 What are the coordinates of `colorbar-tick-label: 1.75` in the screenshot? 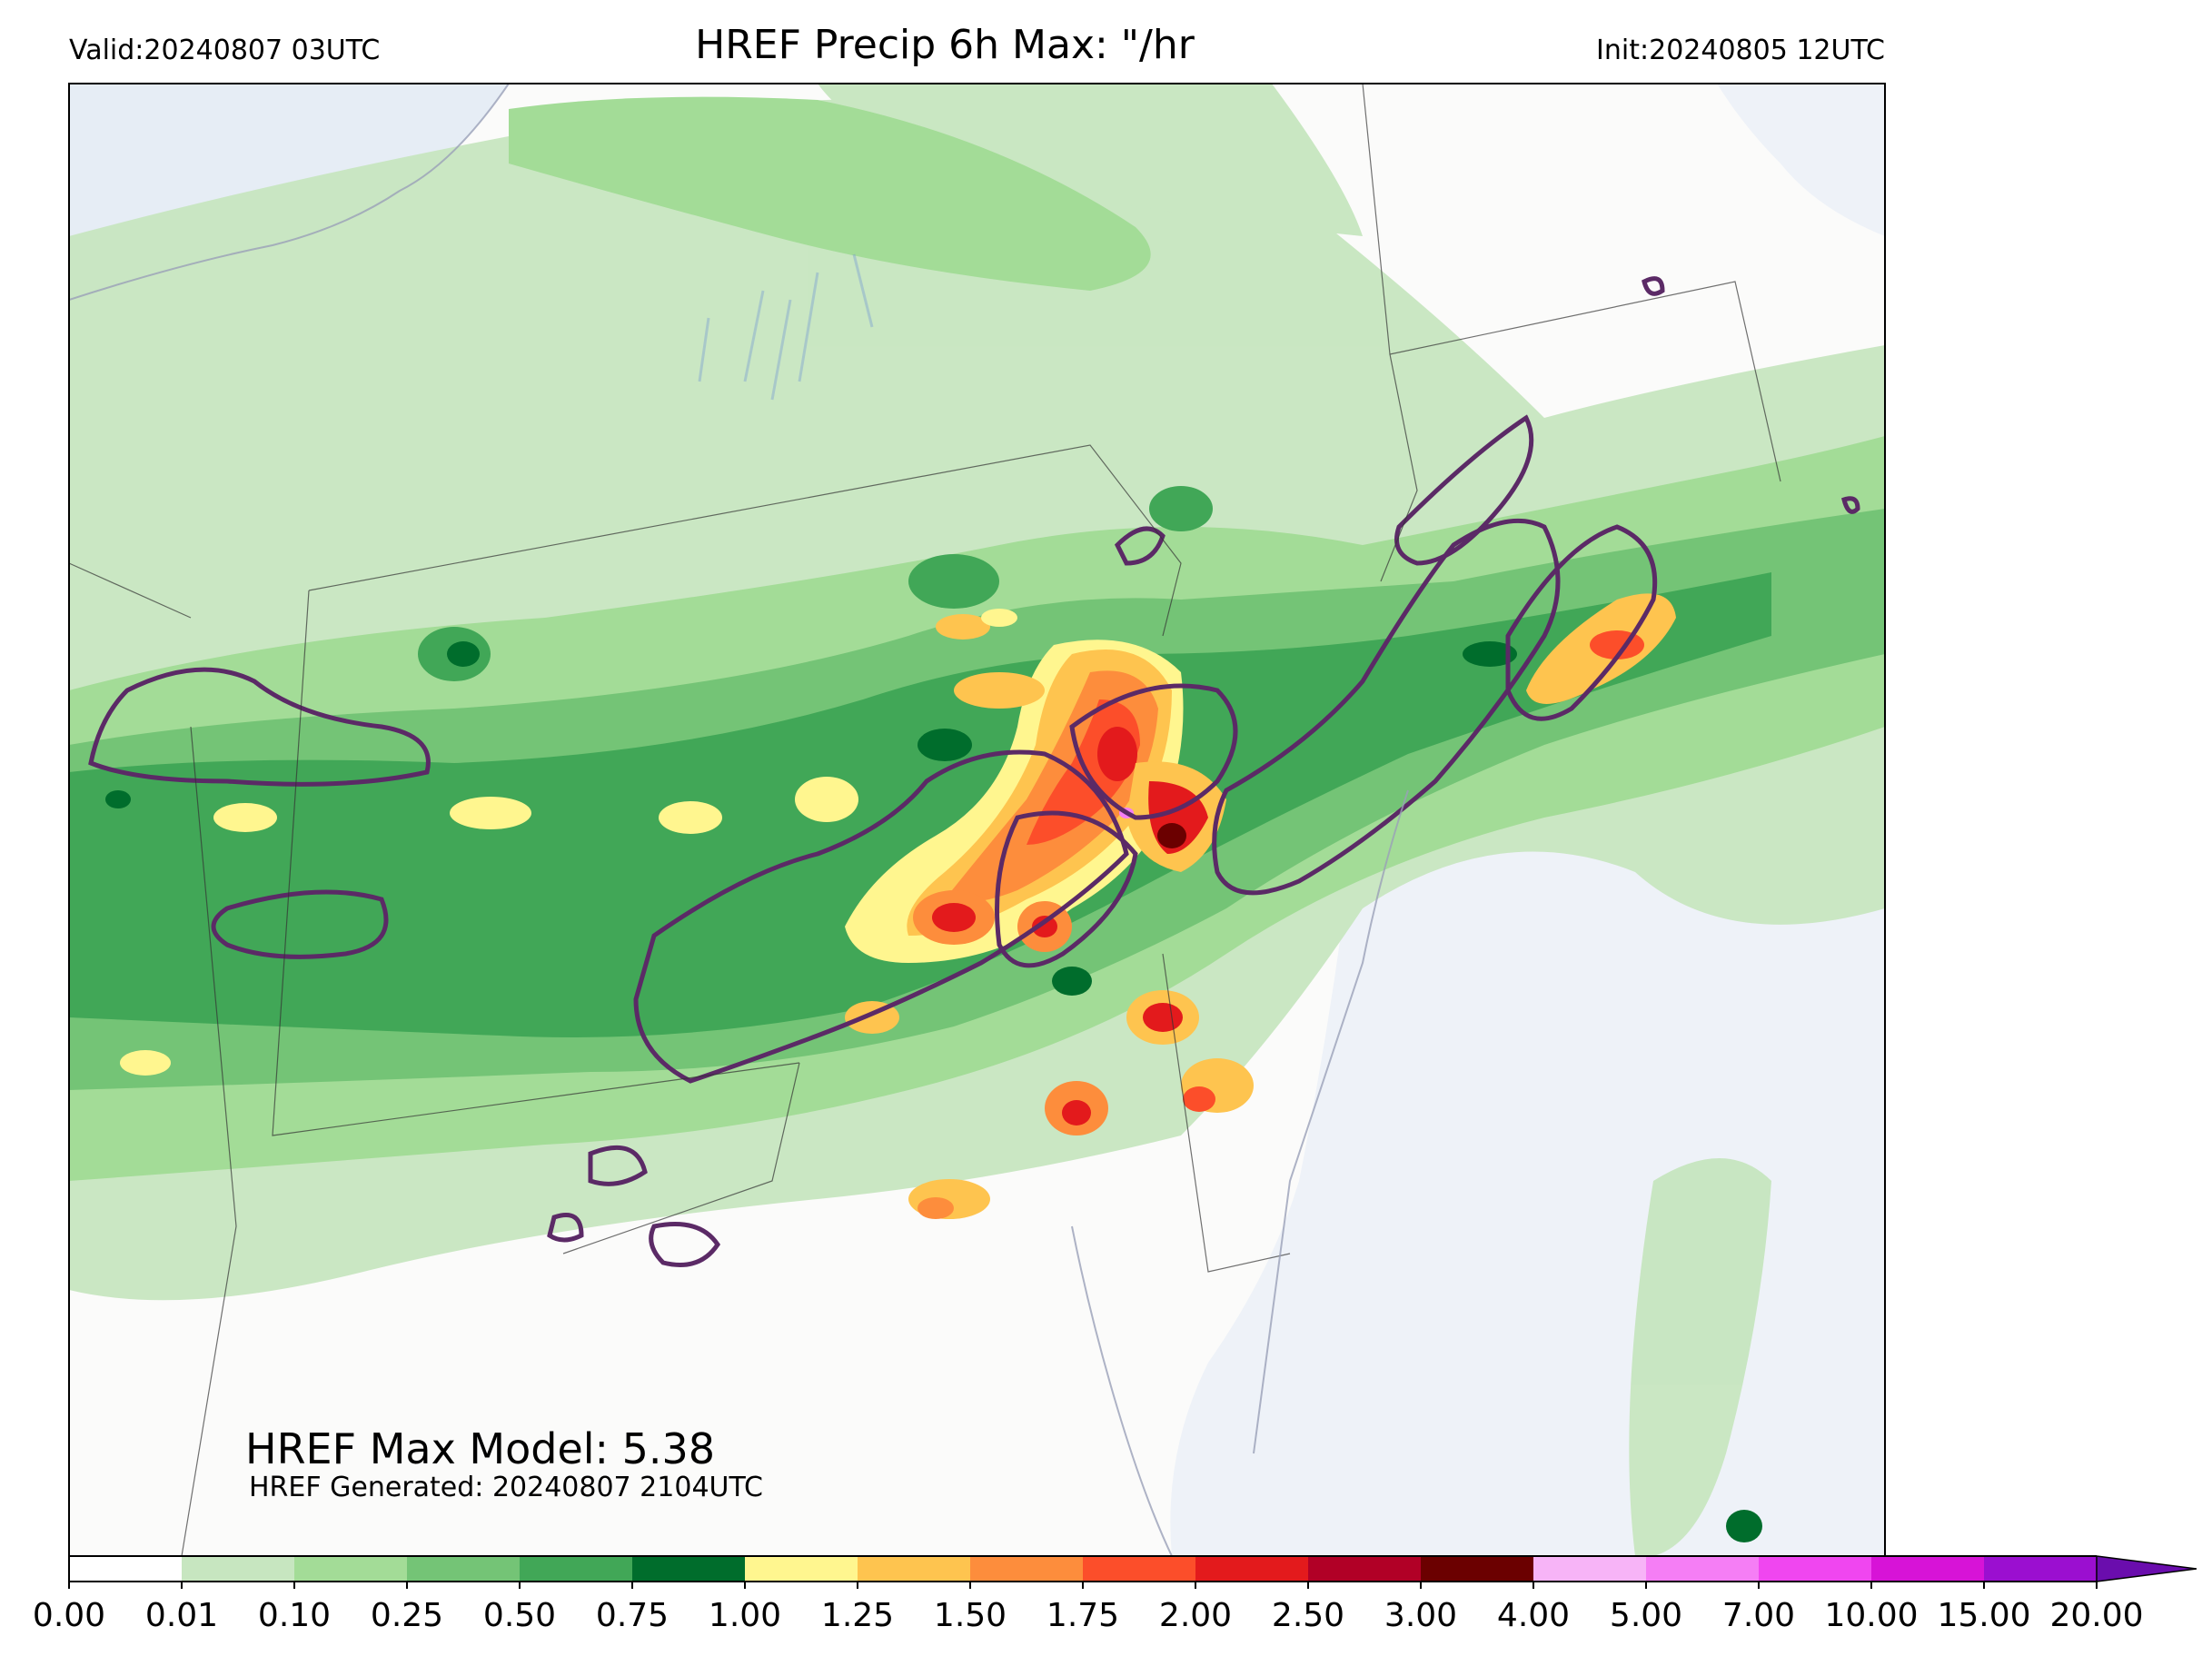 It's located at (1083, 1615).